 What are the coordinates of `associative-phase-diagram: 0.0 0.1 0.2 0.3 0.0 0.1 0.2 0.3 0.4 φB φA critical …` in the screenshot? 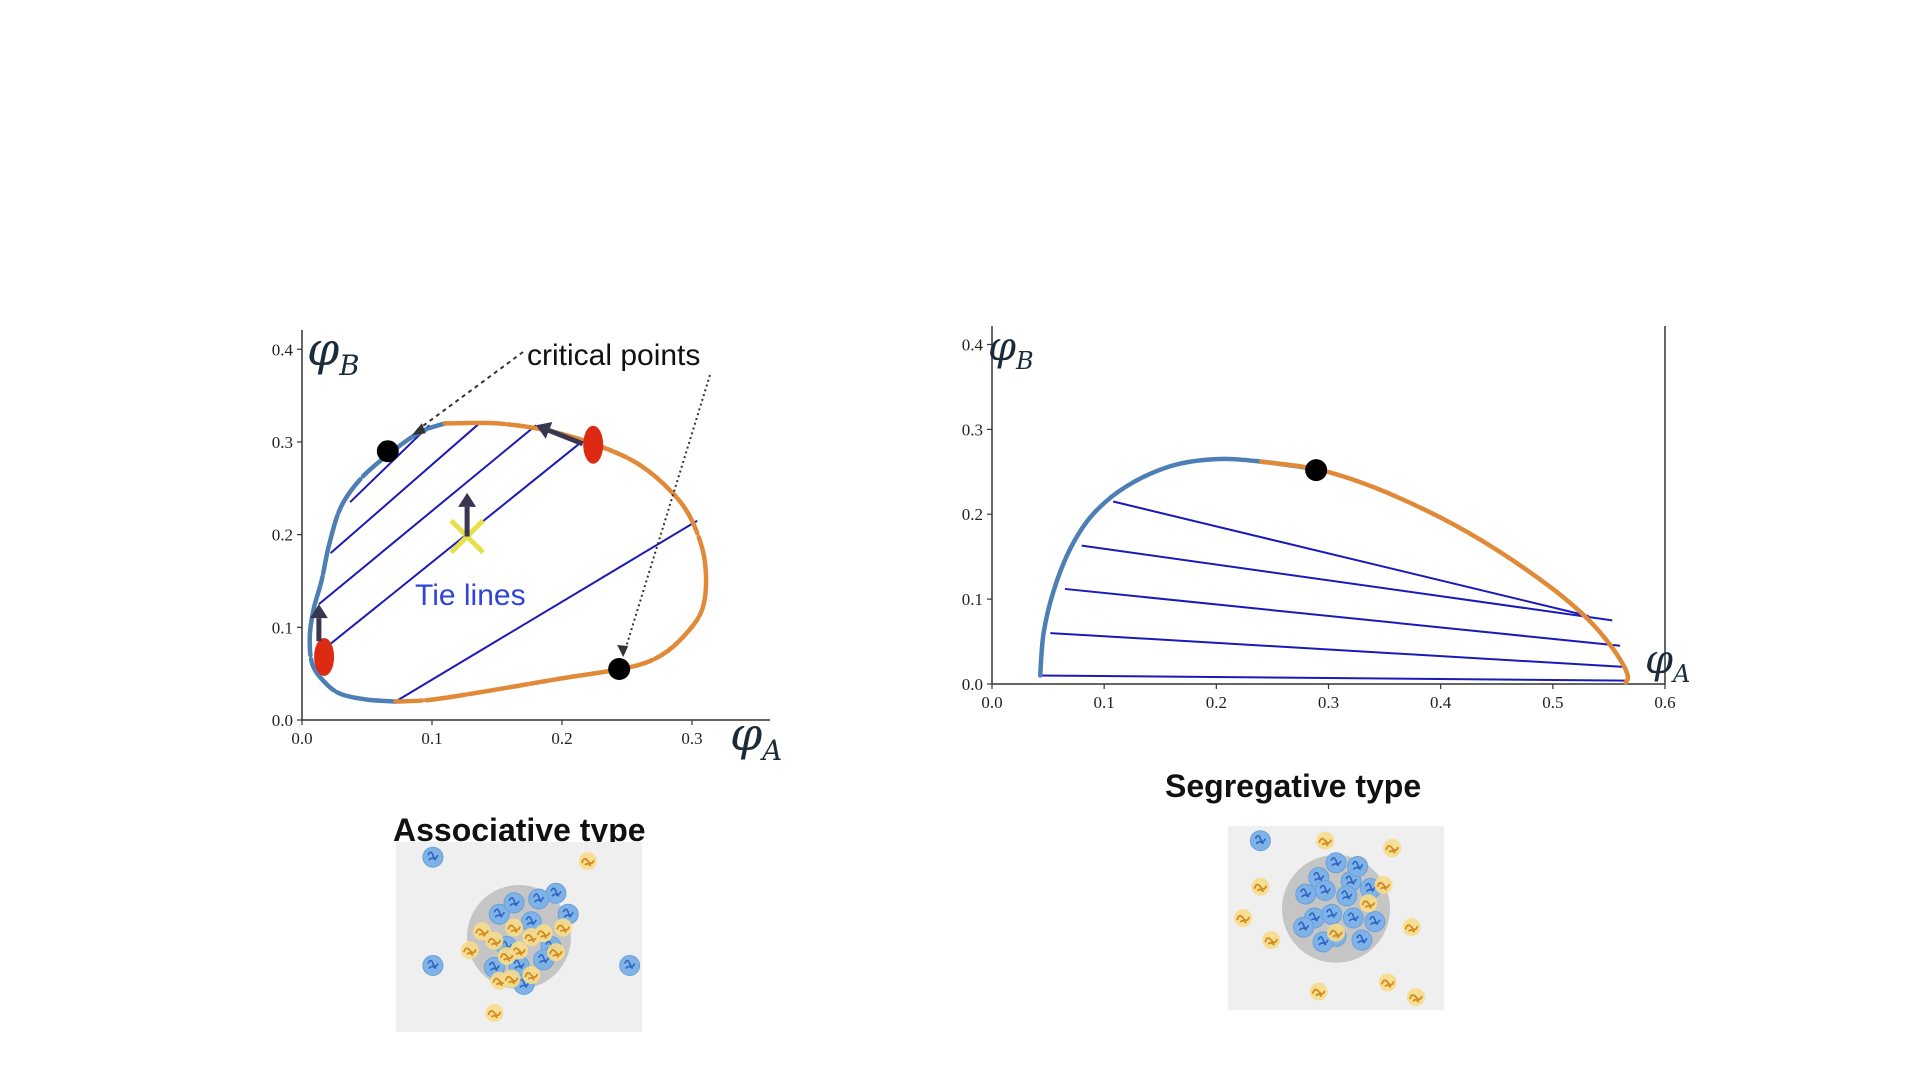 It's located at (527, 544).